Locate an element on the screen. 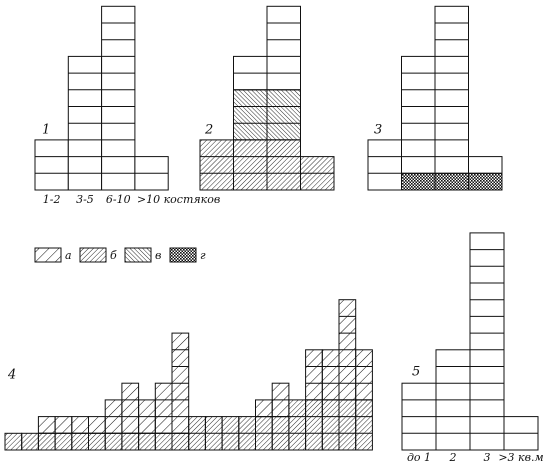 This screenshot has width=550, height=466. panel-number: 2 is located at coordinates (208, 130).